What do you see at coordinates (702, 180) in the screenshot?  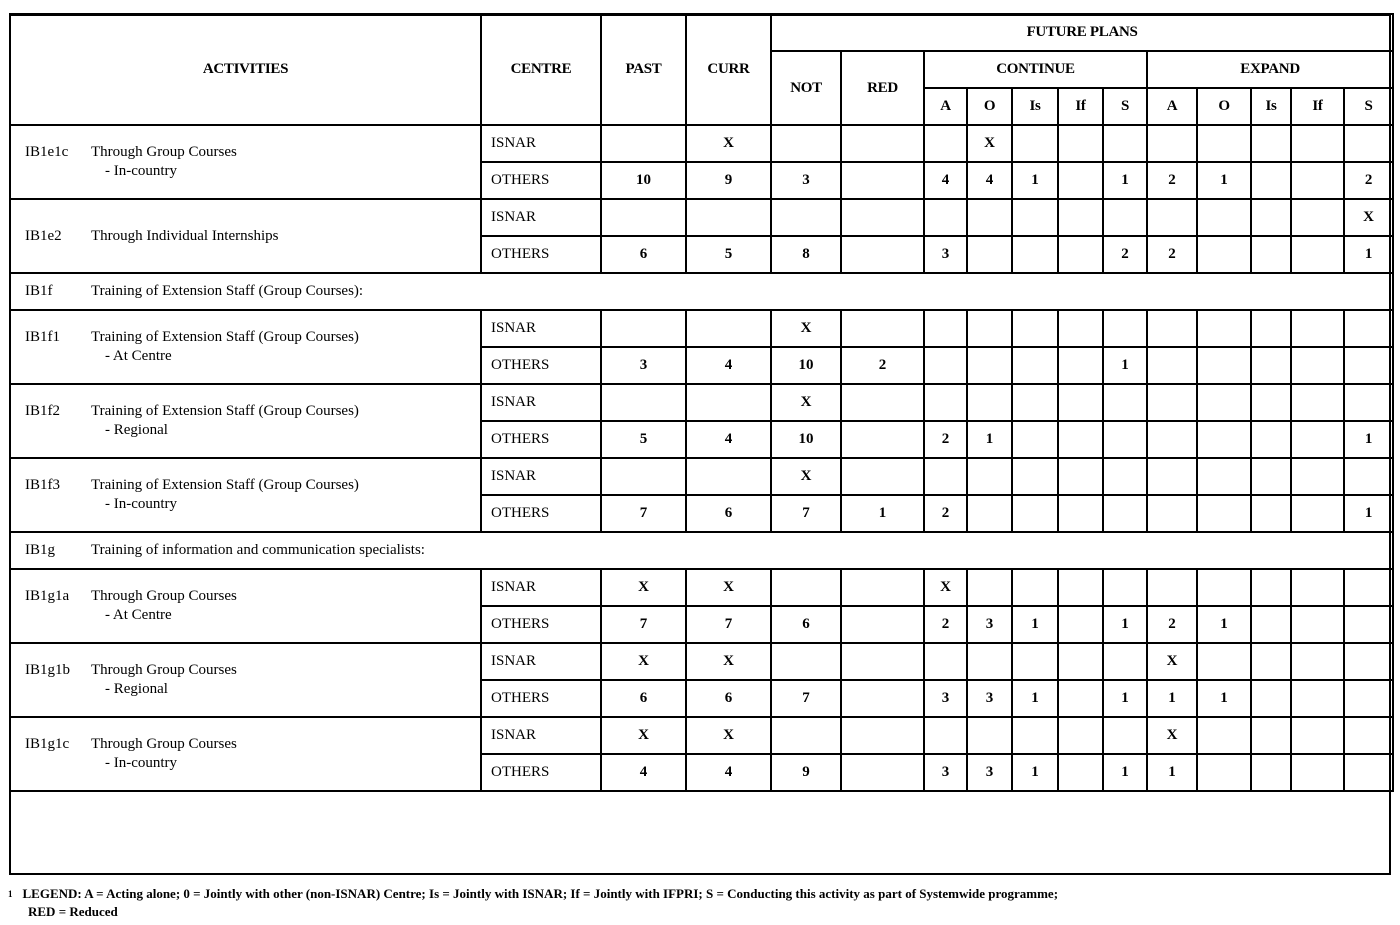 I see `table-row: OTHERS 10 9 3 4 4 1 1 2 1 2` at bounding box center [702, 180].